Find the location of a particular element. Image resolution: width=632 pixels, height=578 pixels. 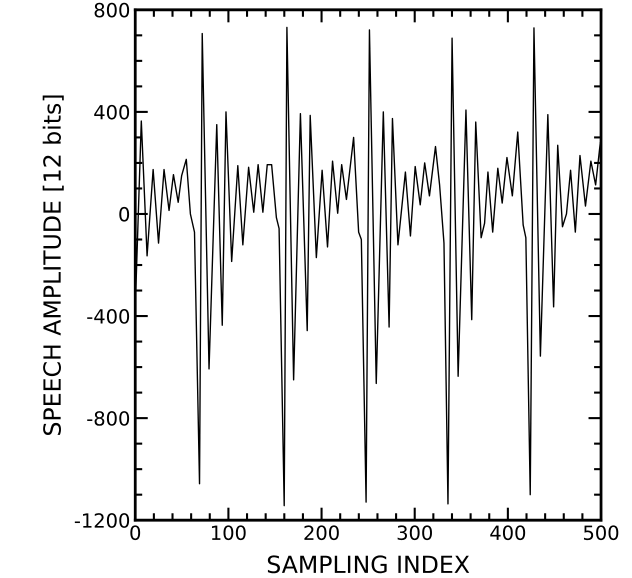

x-tick-label: 200 is located at coordinates (321, 532).